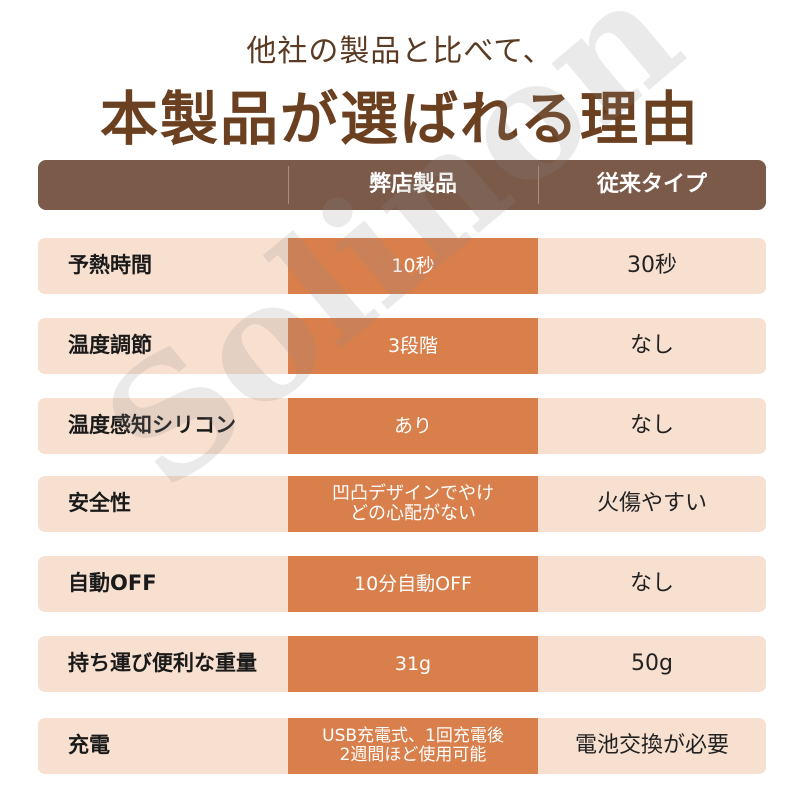 The image size is (800, 800). I want to click on table-row: 安全性 凹凸デザインでやけ どの心配がない 火傷やすい, so click(402, 504).